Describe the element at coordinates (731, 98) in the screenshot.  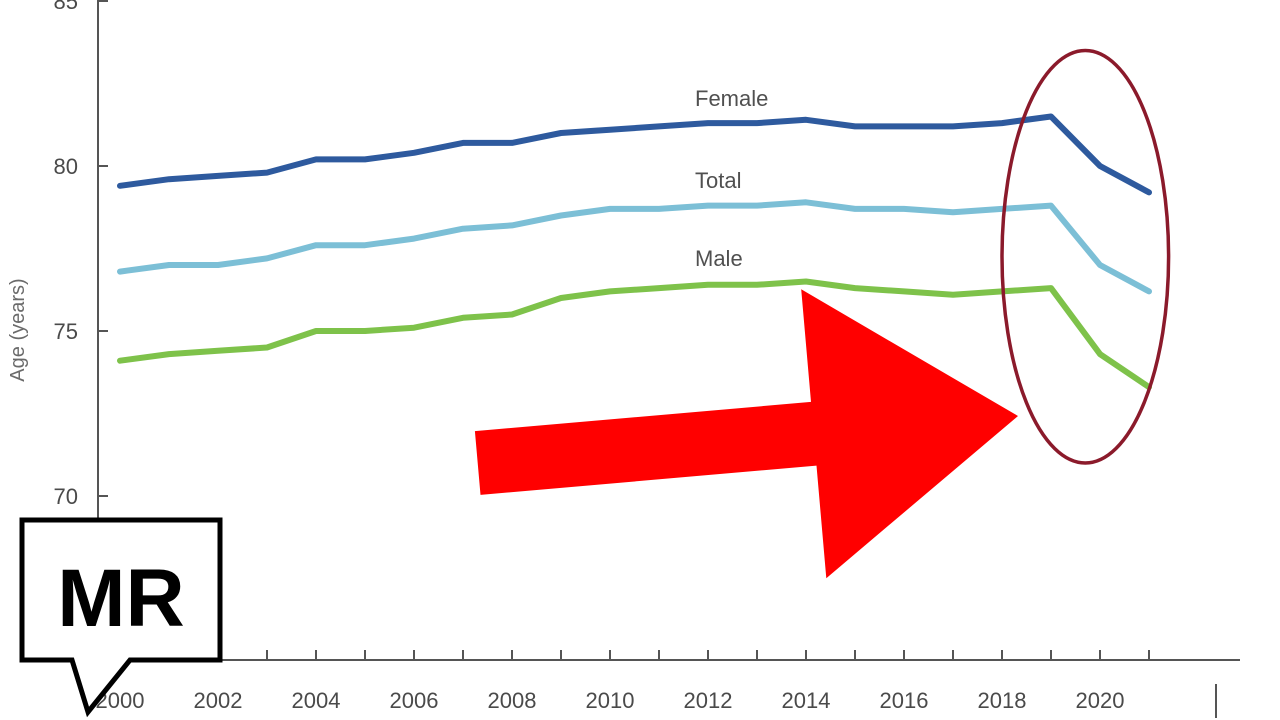
I see `series-label-female: Female` at that location.